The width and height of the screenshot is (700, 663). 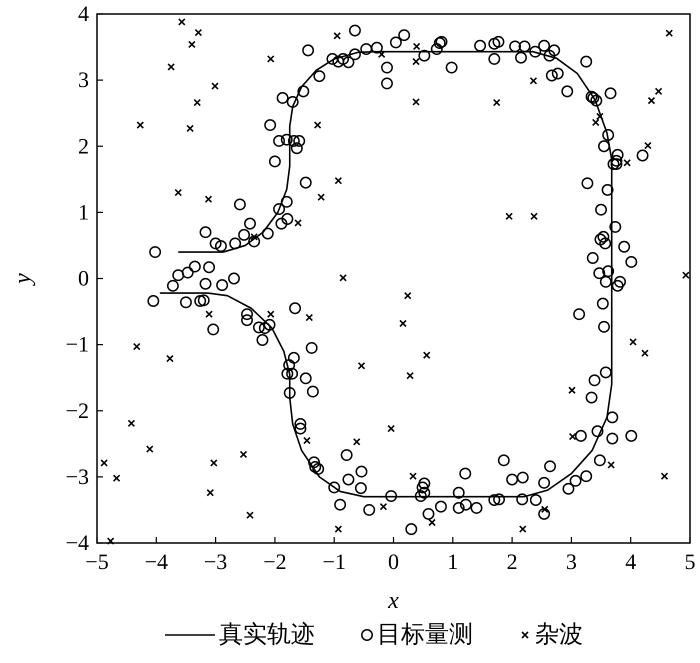 What do you see at coordinates (83, 79) in the screenshot?
I see `y-tick-label: 3` at bounding box center [83, 79].